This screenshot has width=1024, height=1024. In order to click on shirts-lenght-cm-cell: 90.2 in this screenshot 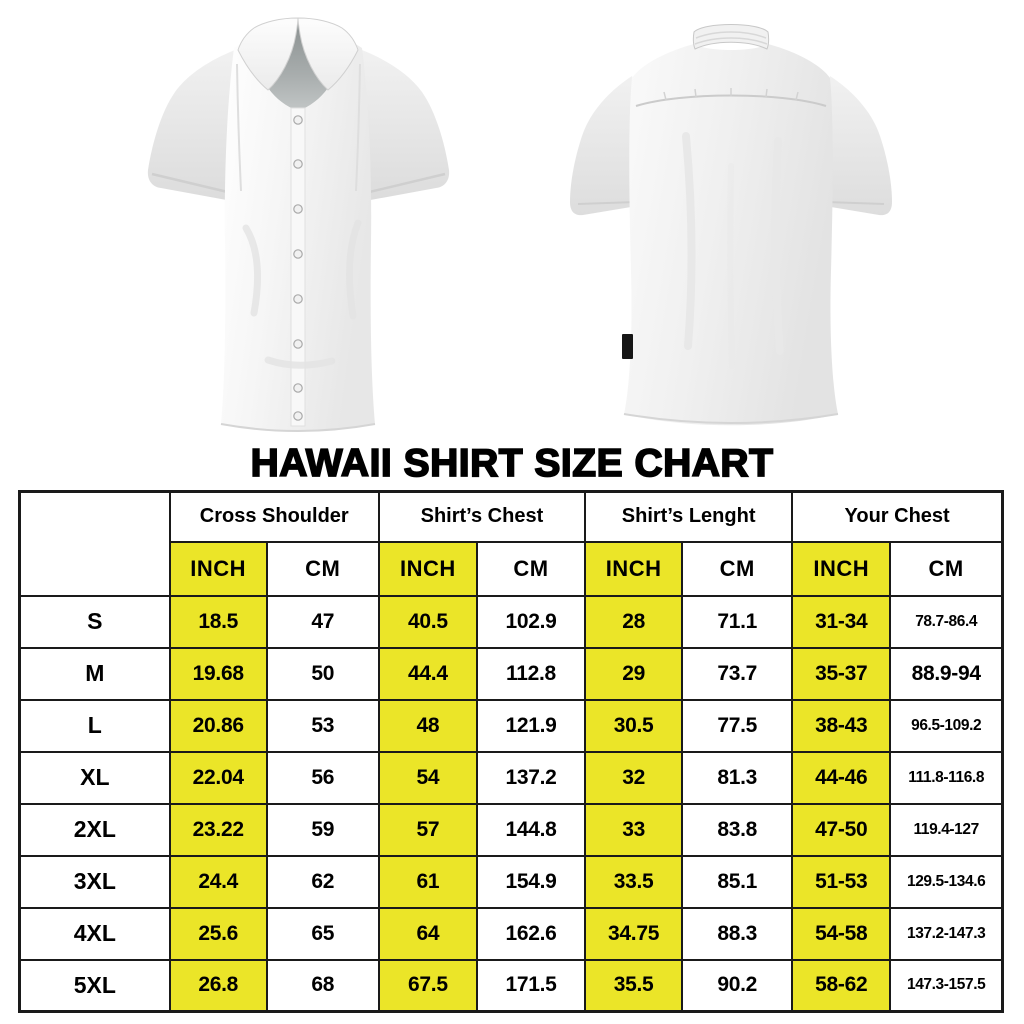, I will do `click(737, 985)`.